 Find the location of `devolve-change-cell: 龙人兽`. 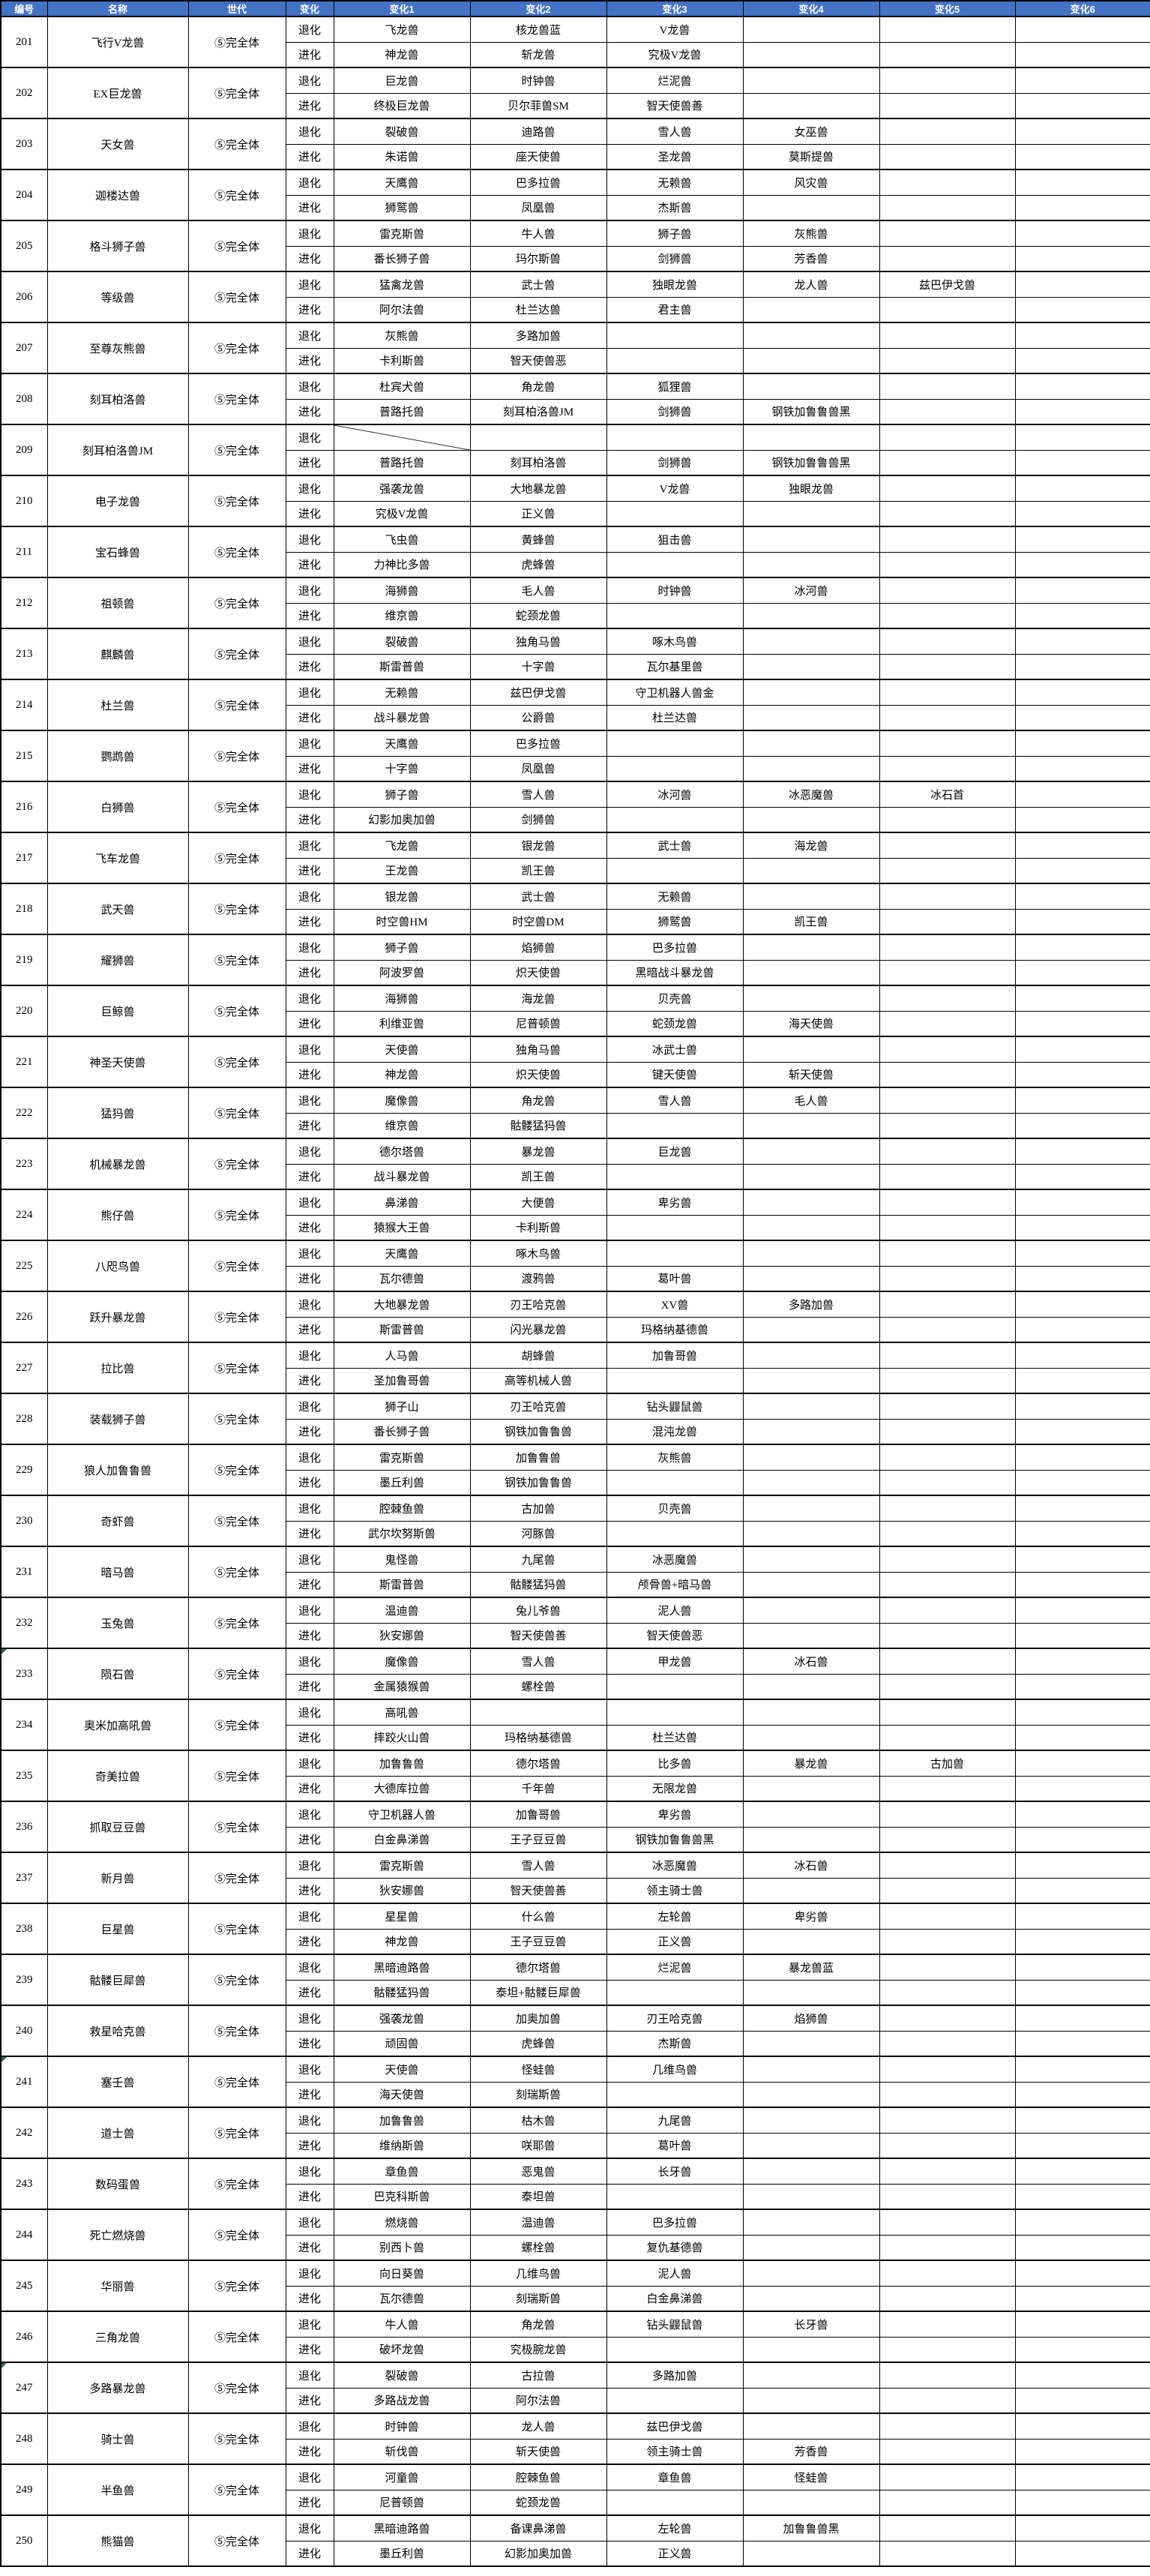

devolve-change-cell: 龙人兽 is located at coordinates (538, 2426).